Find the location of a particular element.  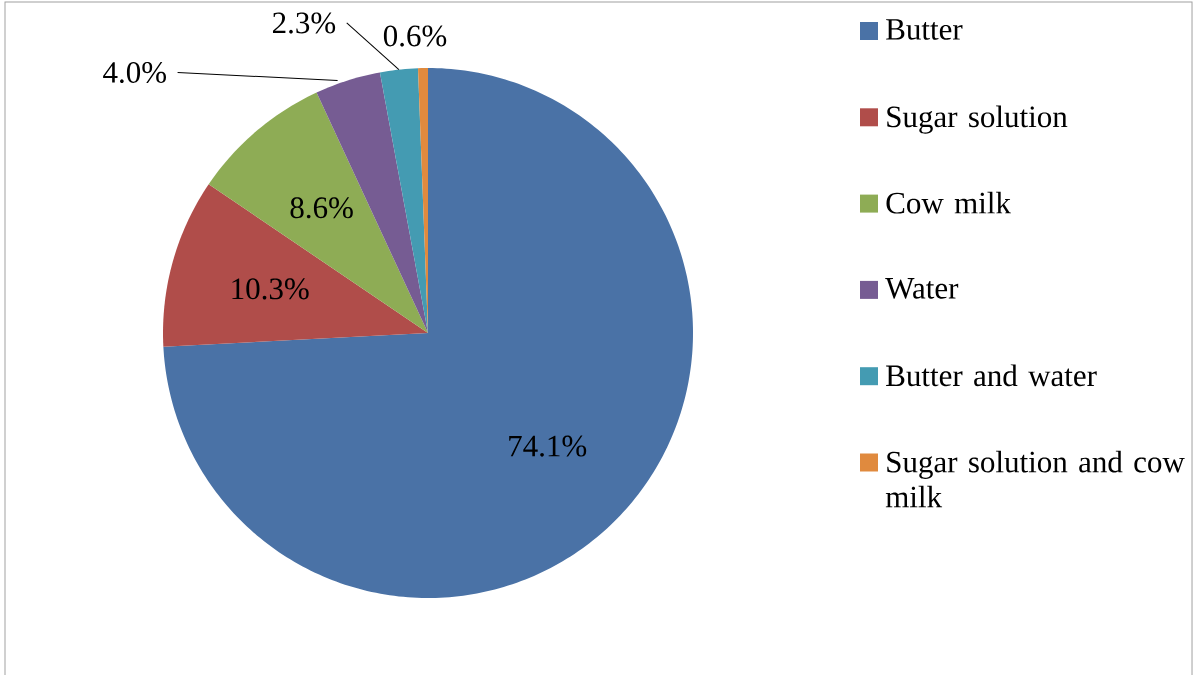

data-label: 10.3% is located at coordinates (270, 289).